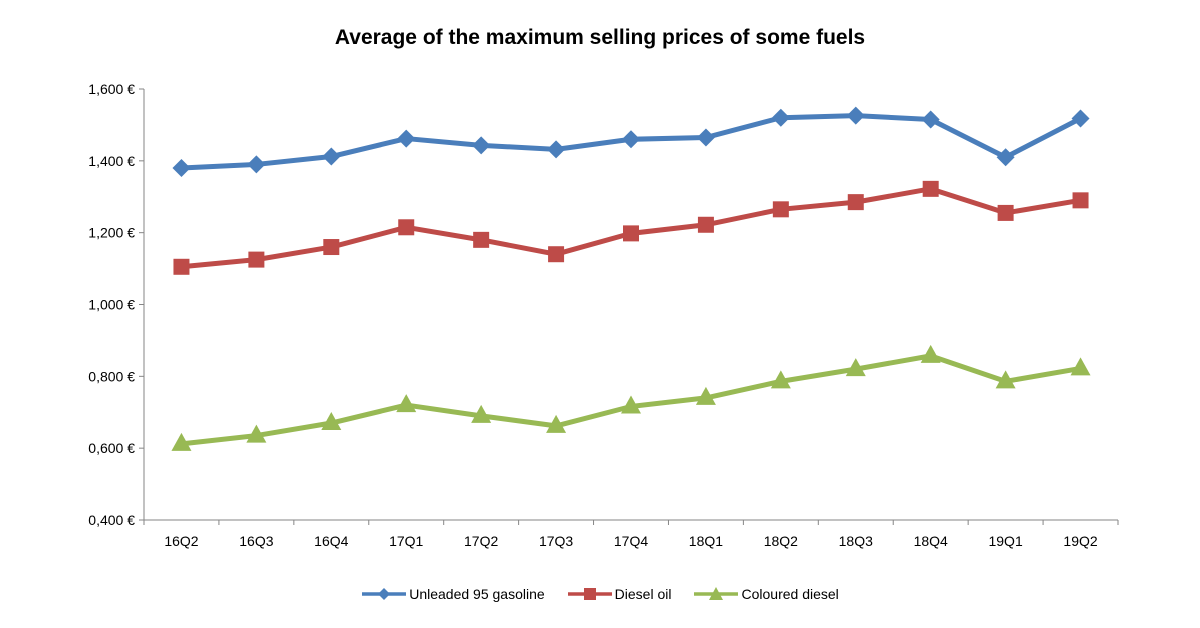 The width and height of the screenshot is (1200, 628). I want to click on x-tick-label: 16Q2, so click(181, 541).